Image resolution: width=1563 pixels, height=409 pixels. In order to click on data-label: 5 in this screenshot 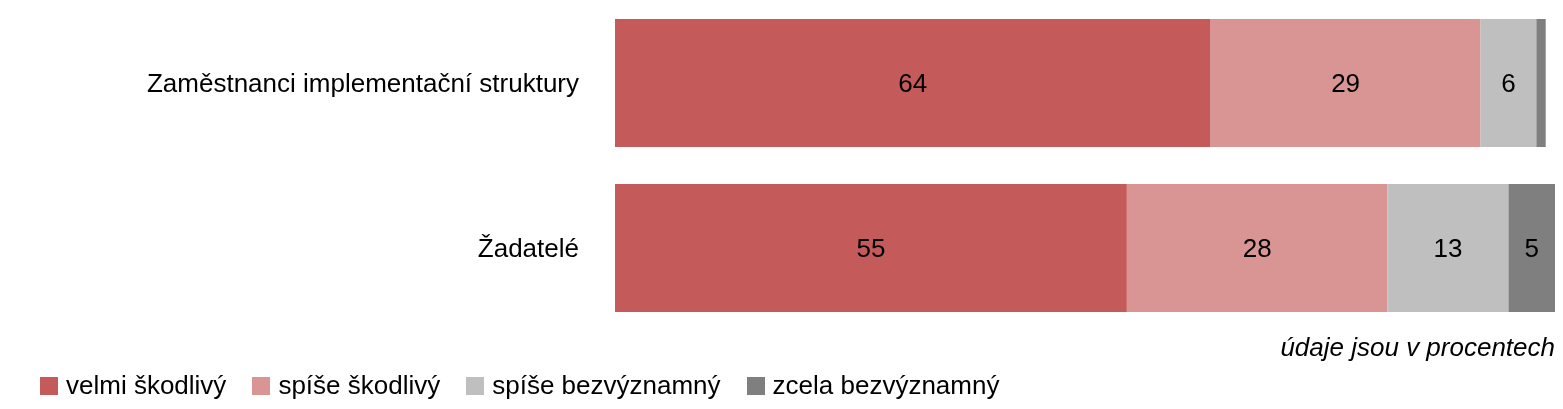, I will do `click(1531, 248)`.